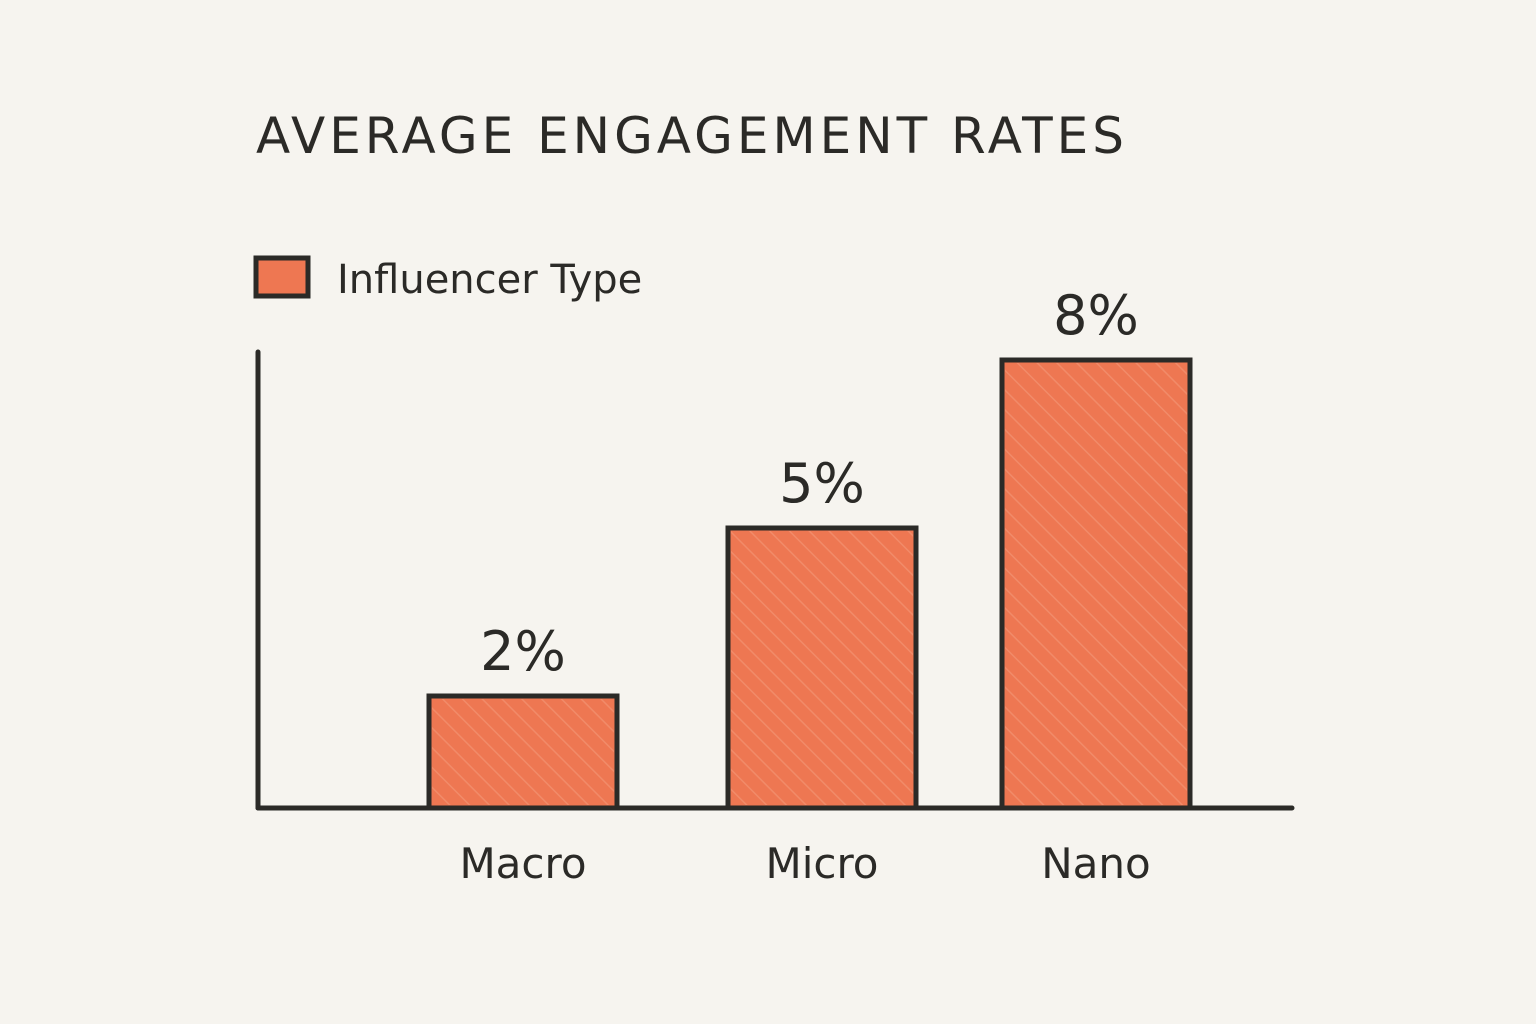 The width and height of the screenshot is (1536, 1024). I want to click on bar-texture-micro, so click(822, 668).